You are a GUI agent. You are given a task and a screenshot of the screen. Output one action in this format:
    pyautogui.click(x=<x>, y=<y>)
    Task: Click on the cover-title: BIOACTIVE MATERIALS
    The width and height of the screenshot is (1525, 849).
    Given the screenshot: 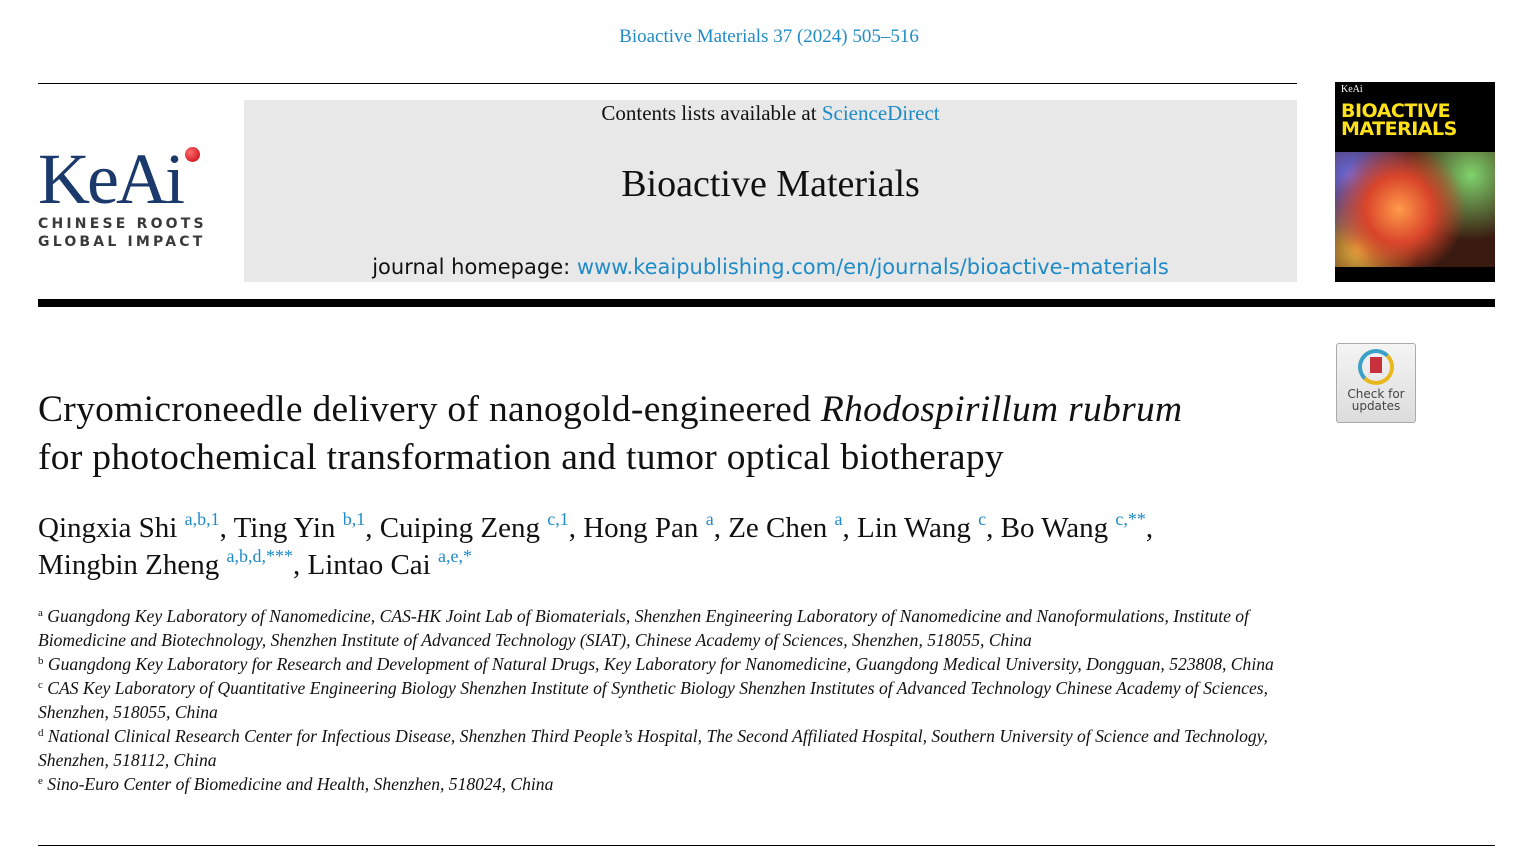 What is the action you would take?
    pyautogui.click(x=1399, y=120)
    